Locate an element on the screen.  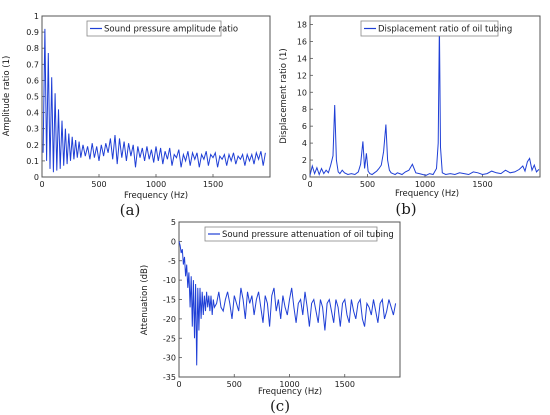
y-tick-label: 0.2 is located at coordinates (32, 145).